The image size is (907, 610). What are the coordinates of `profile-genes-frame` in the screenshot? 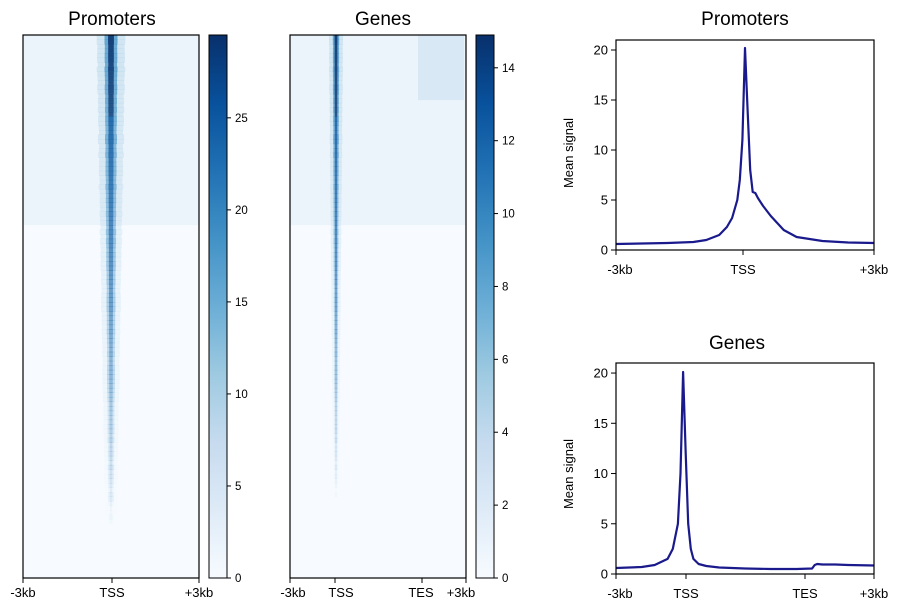 It's located at (745, 468).